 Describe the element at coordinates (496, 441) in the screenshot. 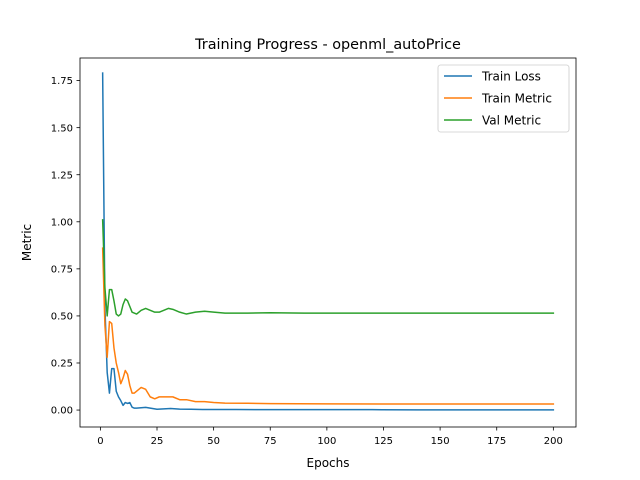

I see `x-tick-label: 175` at that location.